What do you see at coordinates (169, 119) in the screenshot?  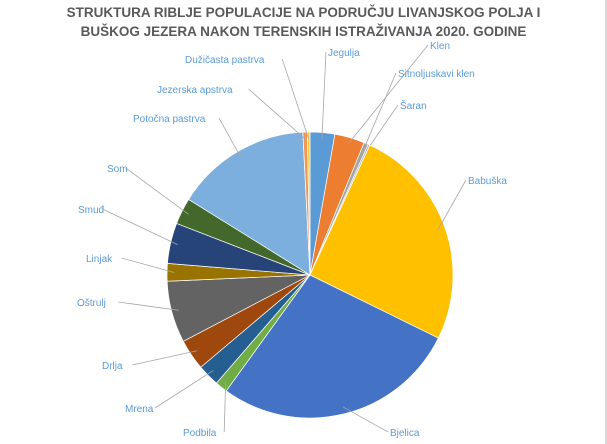 I see `slice-label-13: Potočna pastrva` at bounding box center [169, 119].